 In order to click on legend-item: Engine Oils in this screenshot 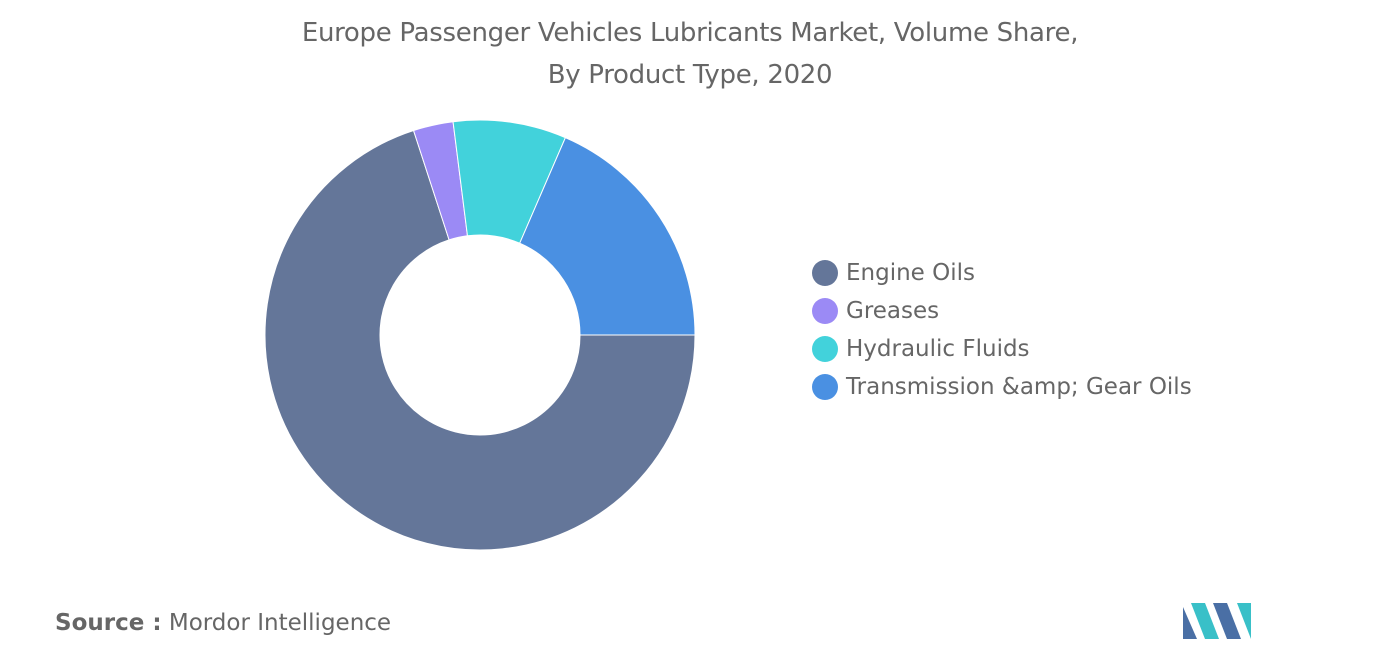, I will do `click(1002, 273)`.